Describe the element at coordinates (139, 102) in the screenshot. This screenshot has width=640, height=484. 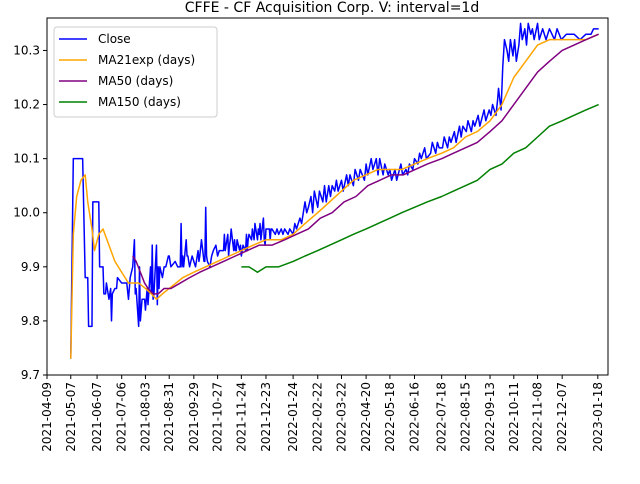
I see `legend-label: MA150 (days)` at that location.